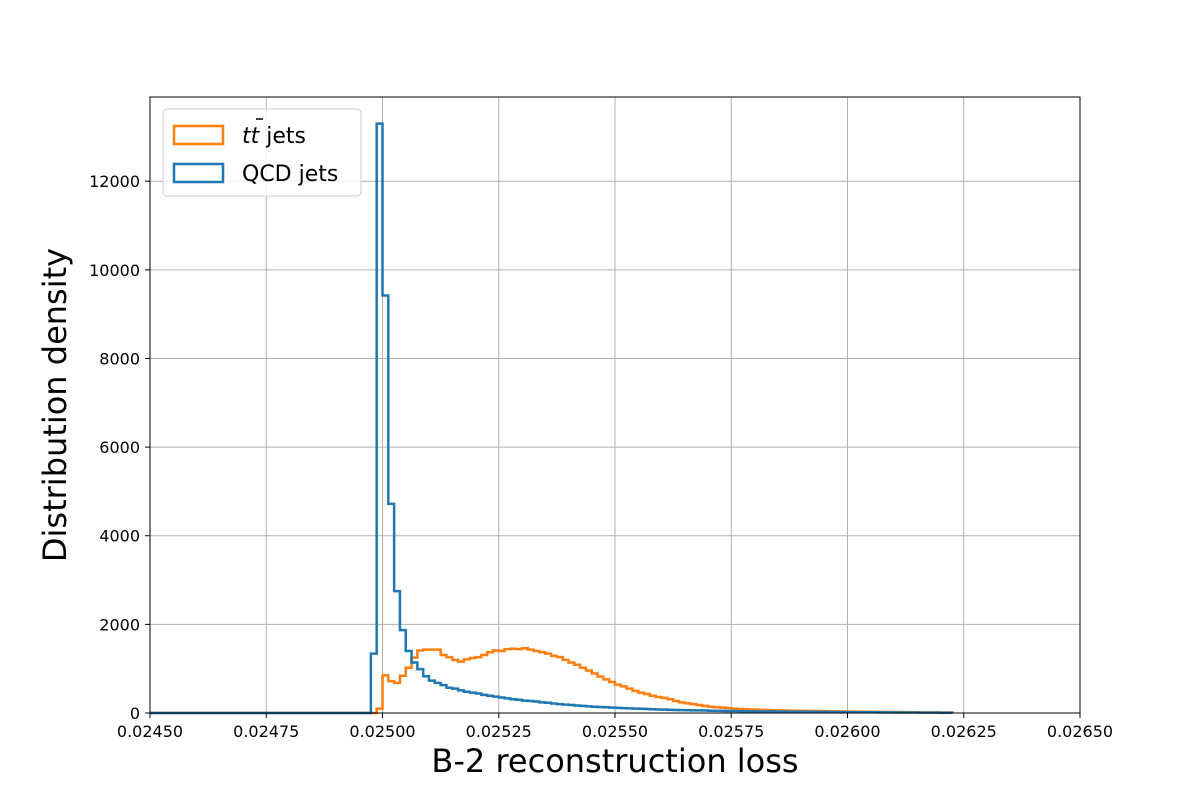 The width and height of the screenshot is (1200, 800). I want to click on y-axis-ticks: 0 2000 4000 6000 8000 10000 12000, so click(119, 447).